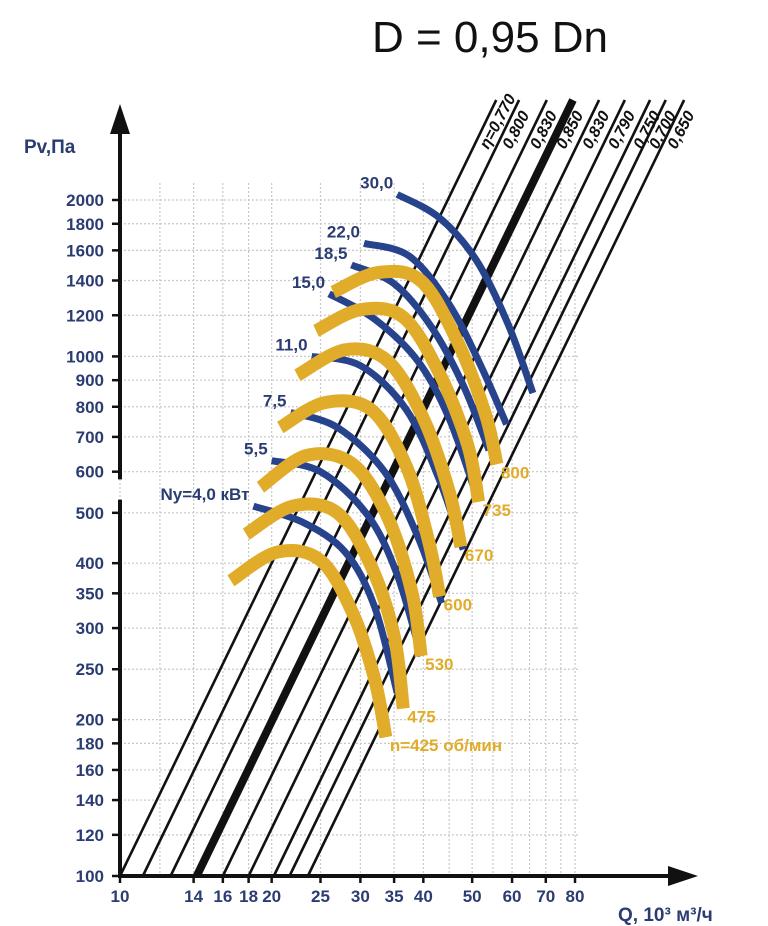  What do you see at coordinates (85, 356) in the screenshot?
I see `y-tick-label: 1000` at bounding box center [85, 356].